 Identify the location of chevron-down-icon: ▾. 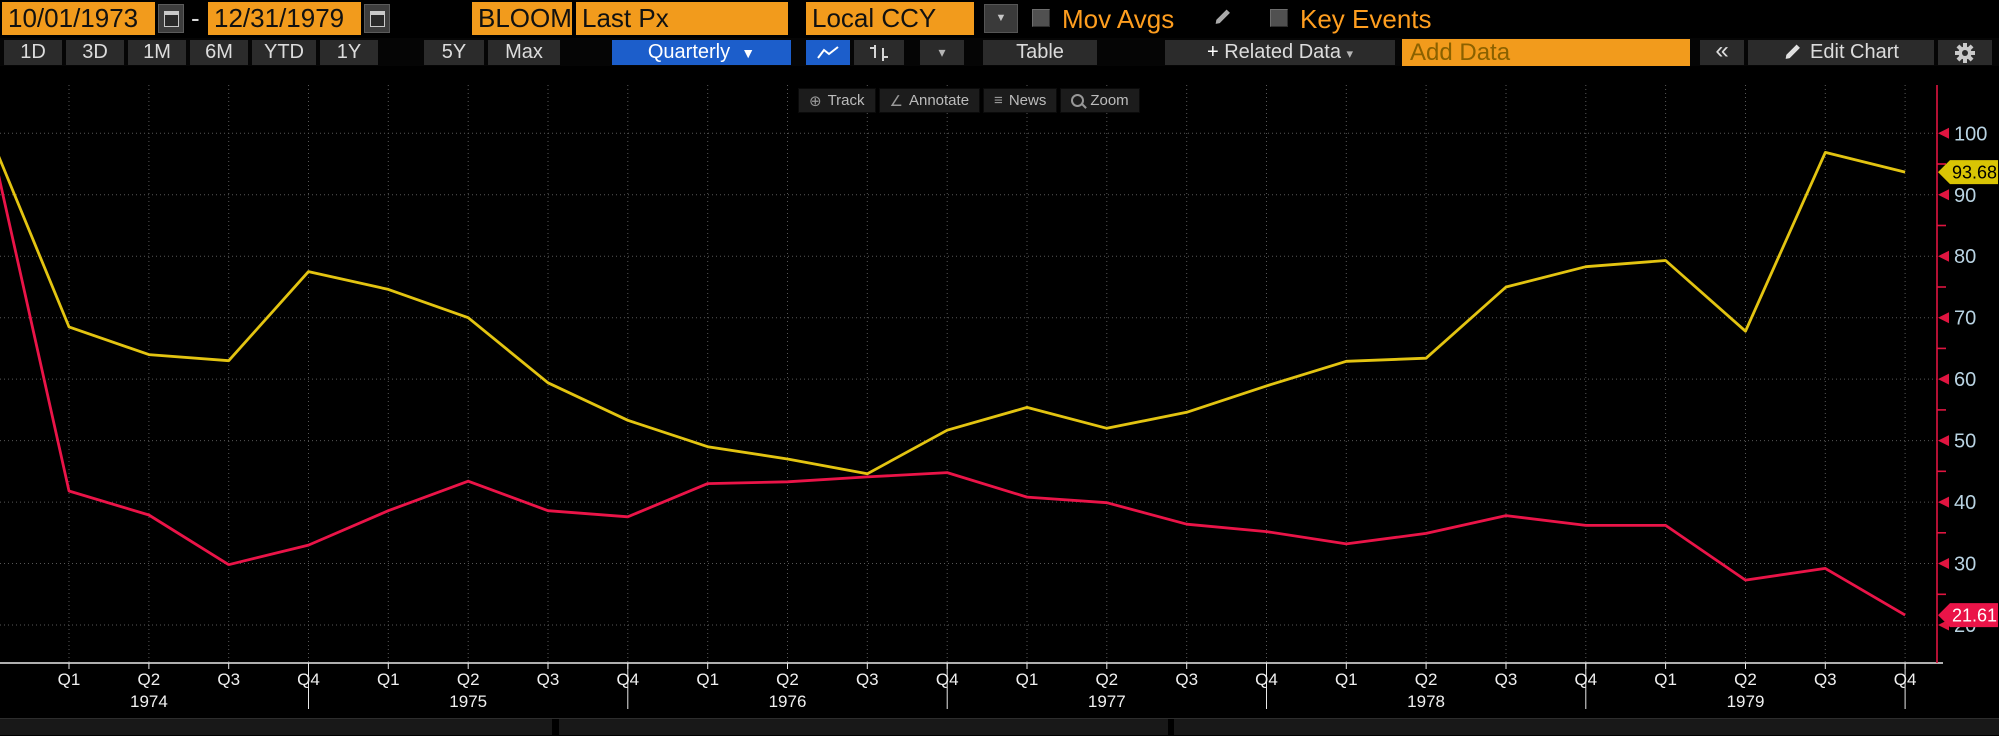
(1350, 53).